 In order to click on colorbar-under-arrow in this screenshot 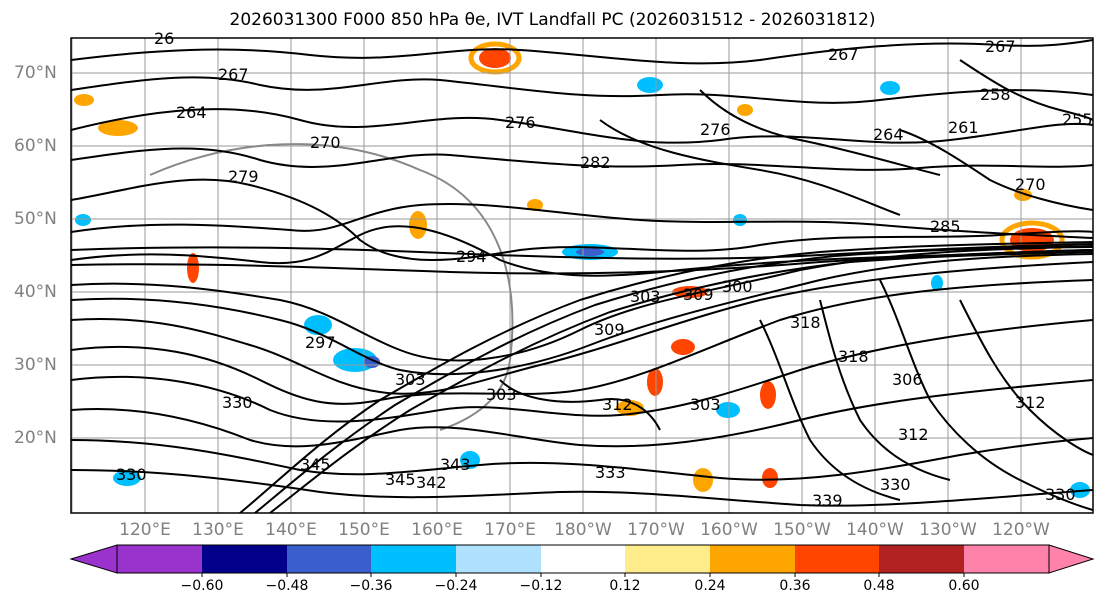, I will do `click(93, 559)`.